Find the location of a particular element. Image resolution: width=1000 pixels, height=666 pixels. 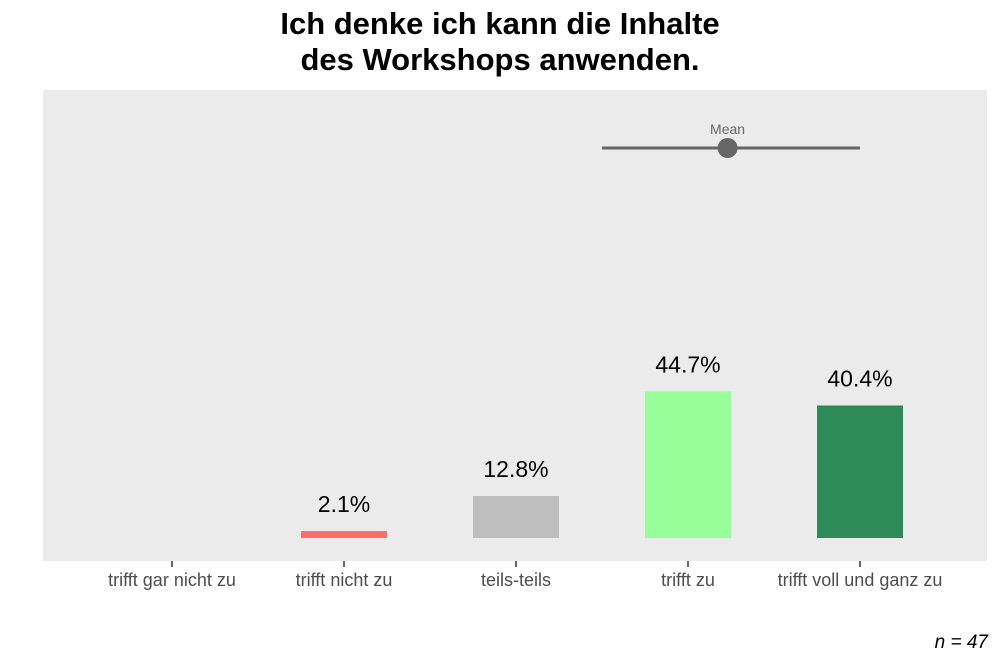

x-tick-label: trifft nicht zu is located at coordinates (344, 580).